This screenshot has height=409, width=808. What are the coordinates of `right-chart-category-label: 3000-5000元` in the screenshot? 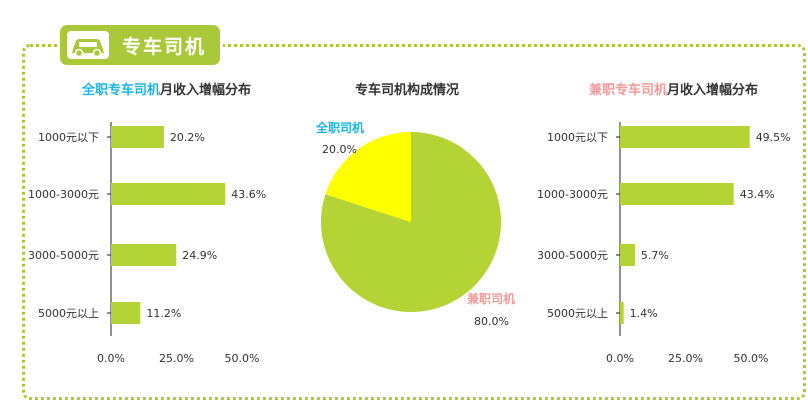 It's located at (572, 255).